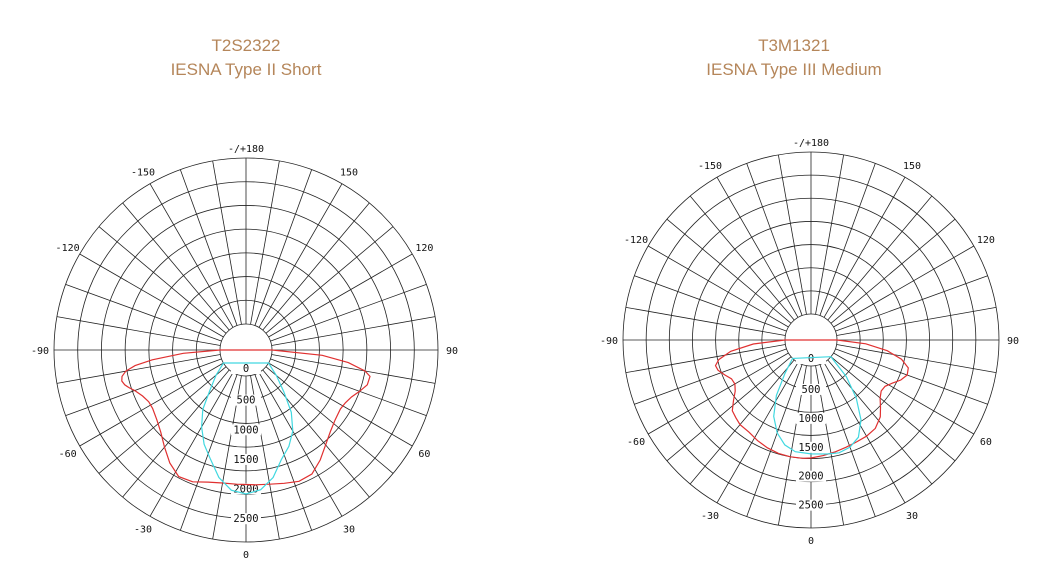  I want to click on radial-tick-label: 0, so click(246, 369).